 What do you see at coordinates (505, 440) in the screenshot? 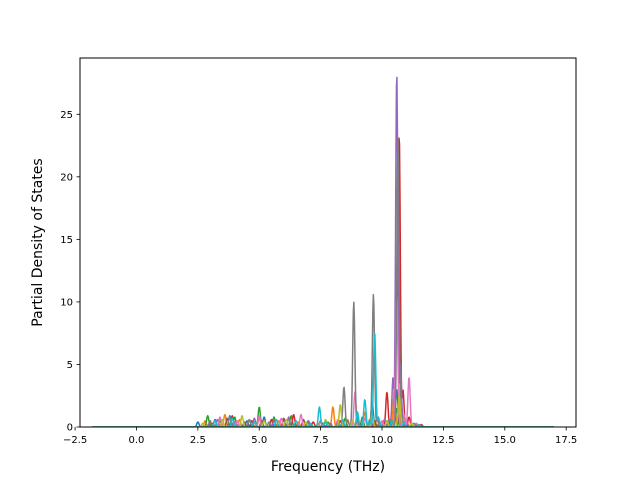
I see `x-tick-label: 15.0` at bounding box center [505, 440].